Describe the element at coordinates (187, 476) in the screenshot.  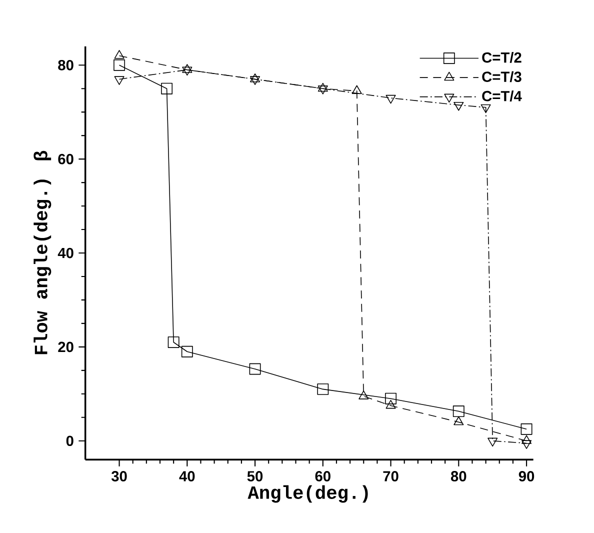
I see `x-tick-label: 40` at that location.